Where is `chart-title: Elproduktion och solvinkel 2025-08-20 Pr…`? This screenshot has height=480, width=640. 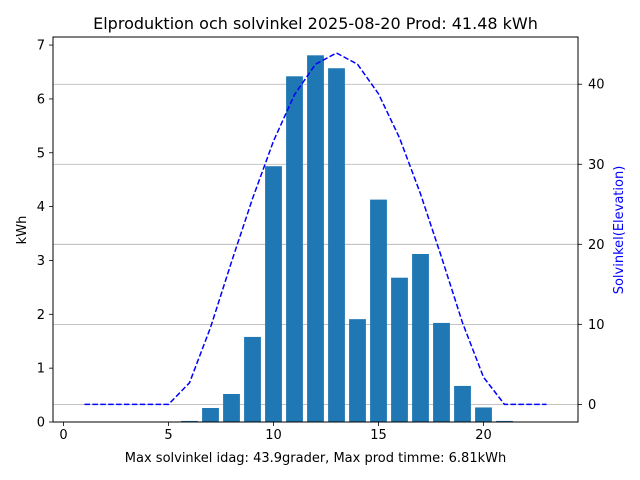
chart-title: Elproduktion och solvinkel 2025-08-20 Pr… is located at coordinates (315, 23).